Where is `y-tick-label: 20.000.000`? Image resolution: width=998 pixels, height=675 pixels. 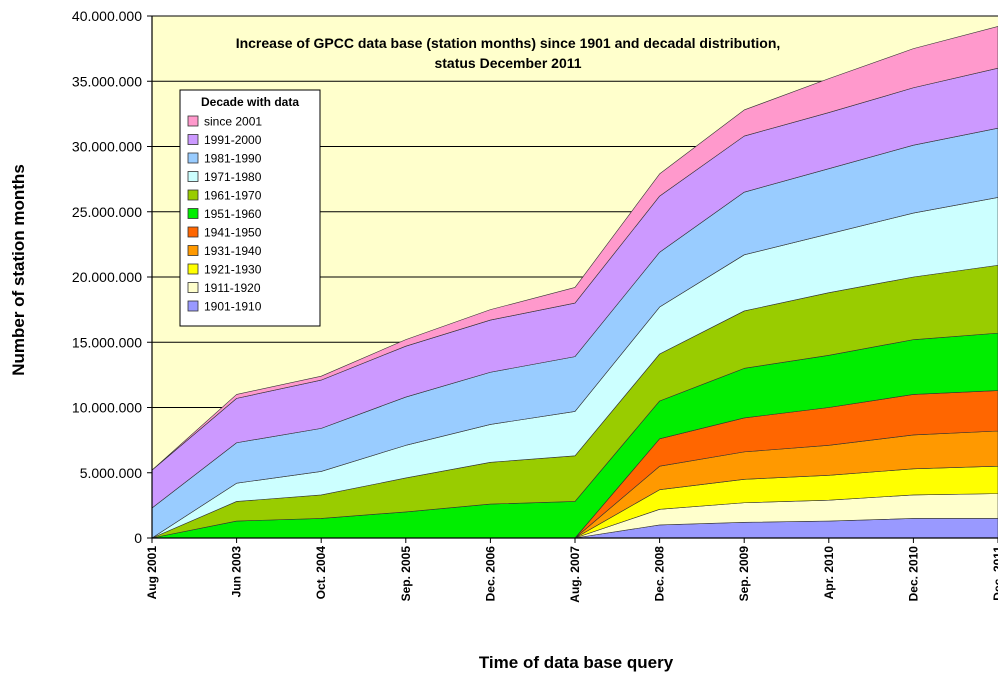 y-tick-label: 20.000.000 is located at coordinates (107, 277).